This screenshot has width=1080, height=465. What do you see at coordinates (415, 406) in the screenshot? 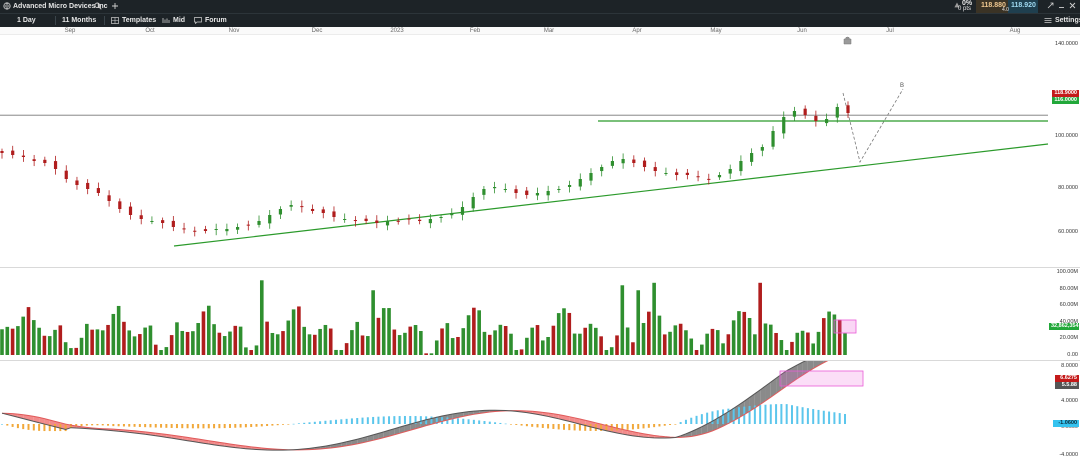
I see `signal-line` at bounding box center [415, 406].